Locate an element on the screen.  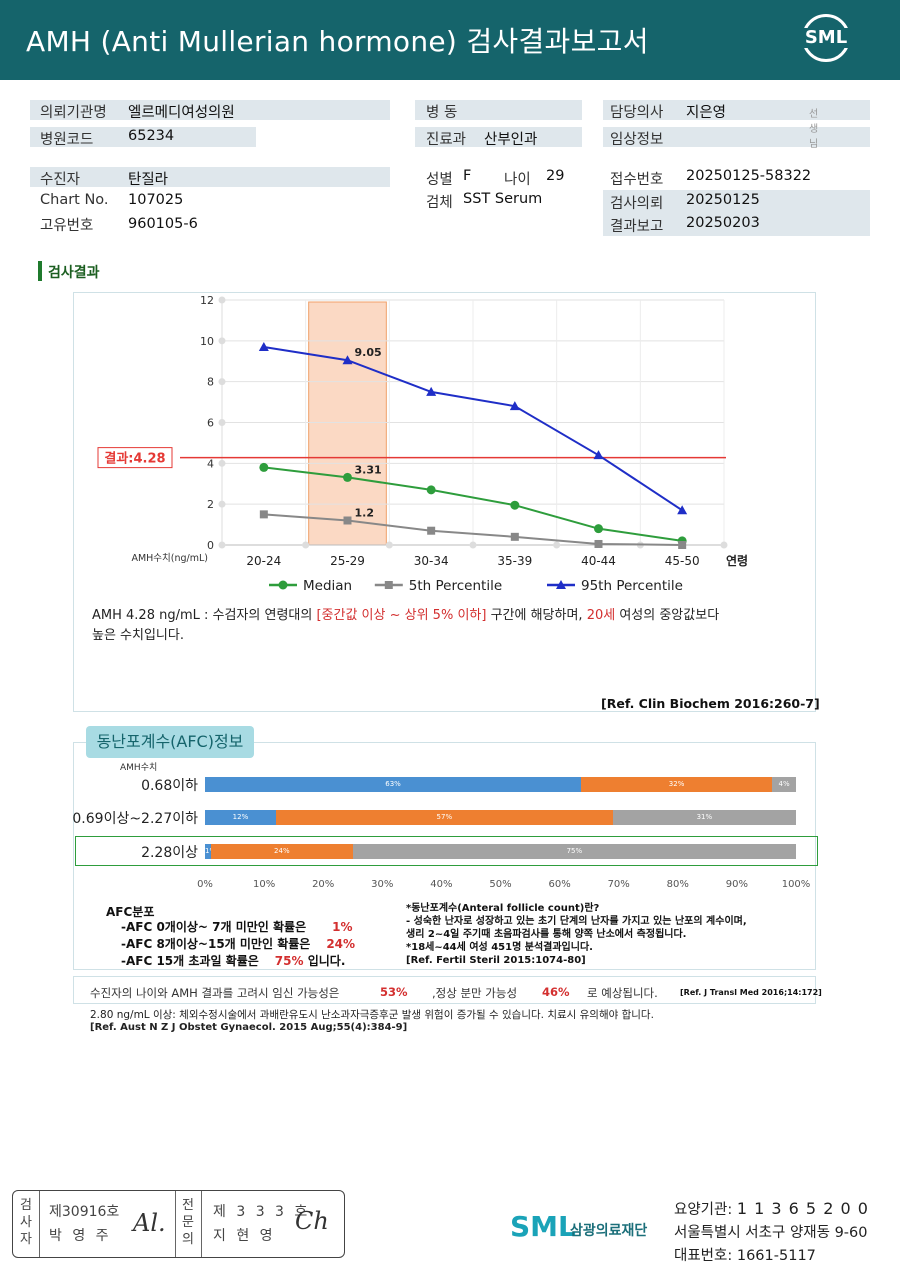
sml-logo: SML is located at coordinates (826, 40).